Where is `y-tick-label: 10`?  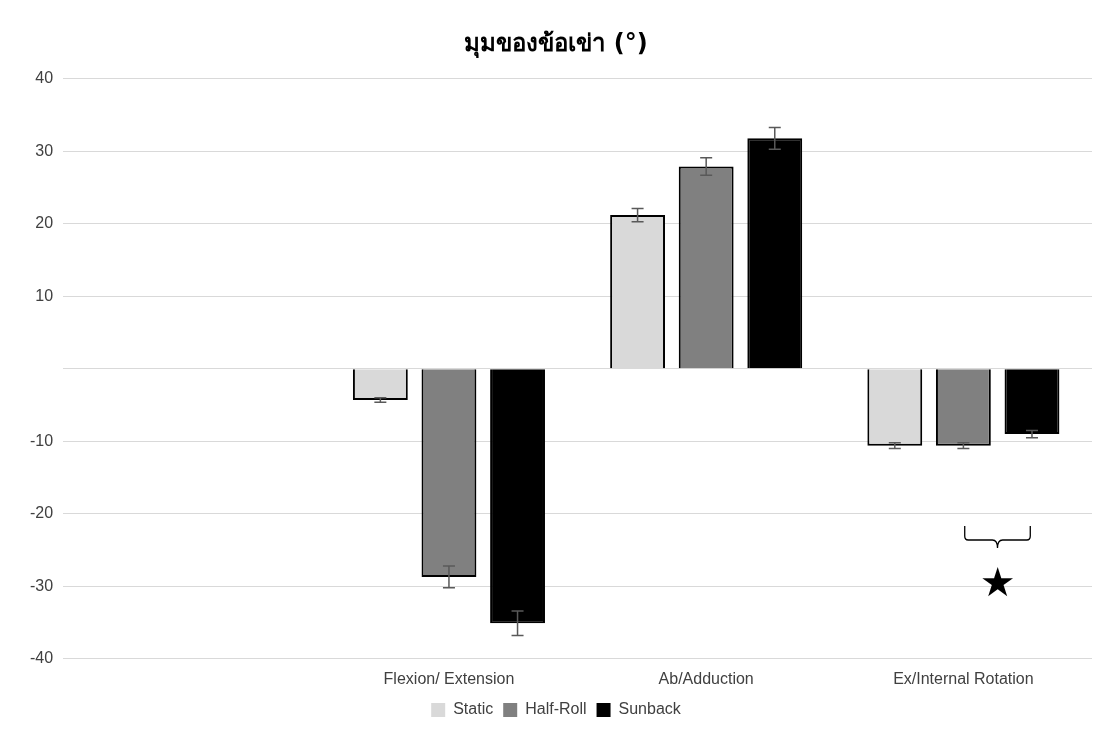
y-tick-label: 10 is located at coordinates (44, 295).